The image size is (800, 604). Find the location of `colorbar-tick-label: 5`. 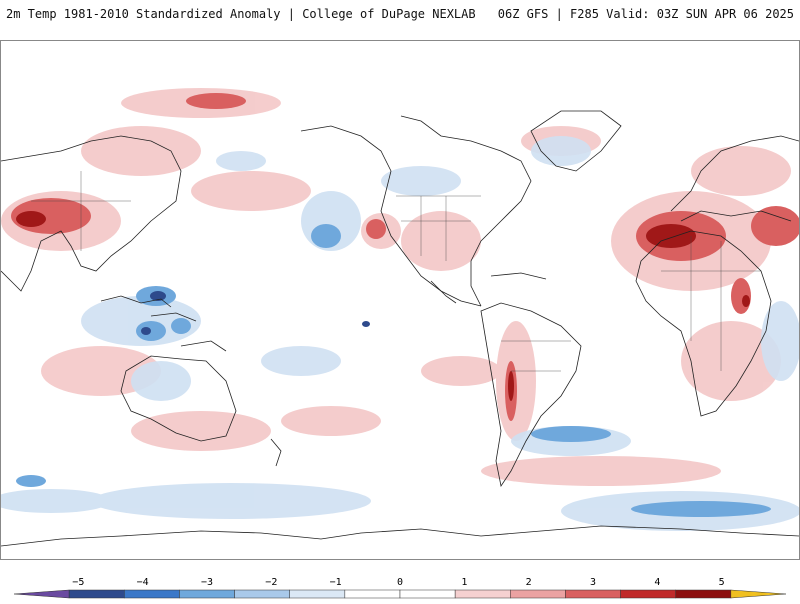

colorbar-tick-label: 5 is located at coordinates (722, 582).